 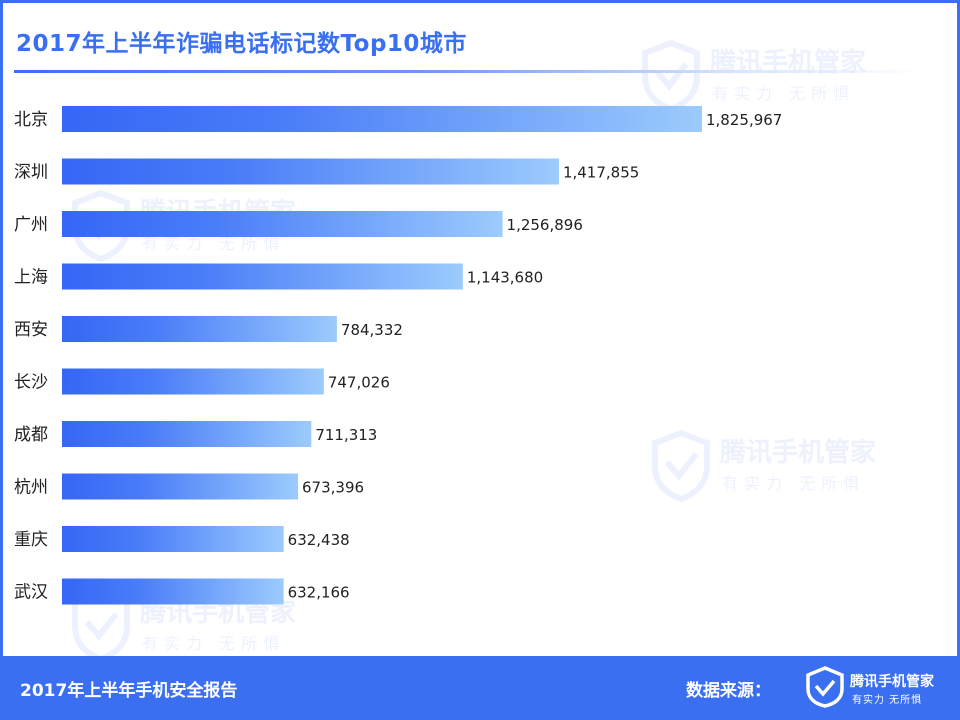 What do you see at coordinates (31, 488) in the screenshot?
I see `category-label: 杭州` at bounding box center [31, 488].